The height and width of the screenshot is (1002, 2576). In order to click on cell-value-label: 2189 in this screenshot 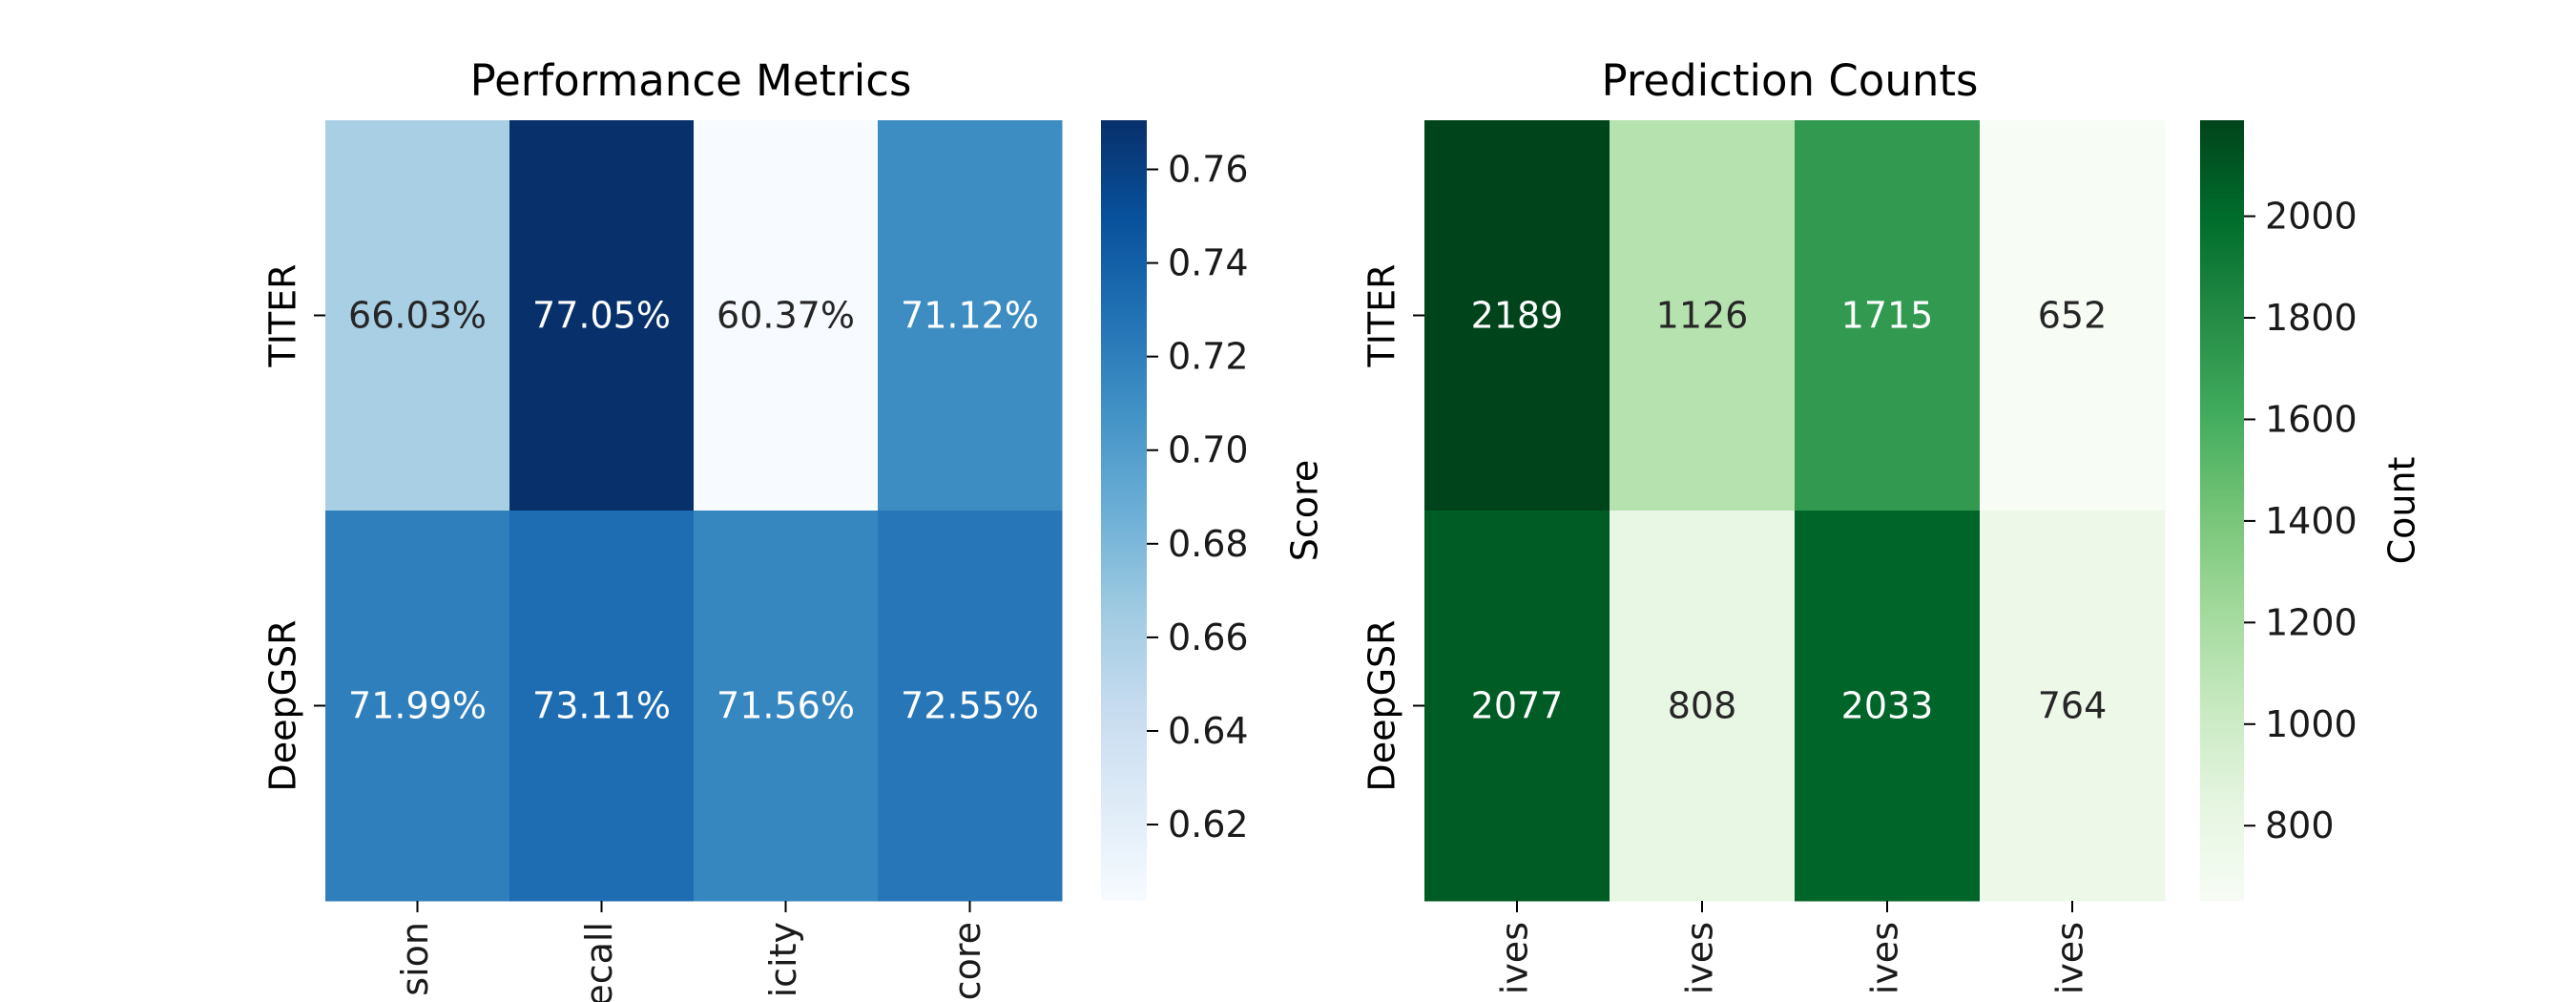, I will do `click(1517, 316)`.